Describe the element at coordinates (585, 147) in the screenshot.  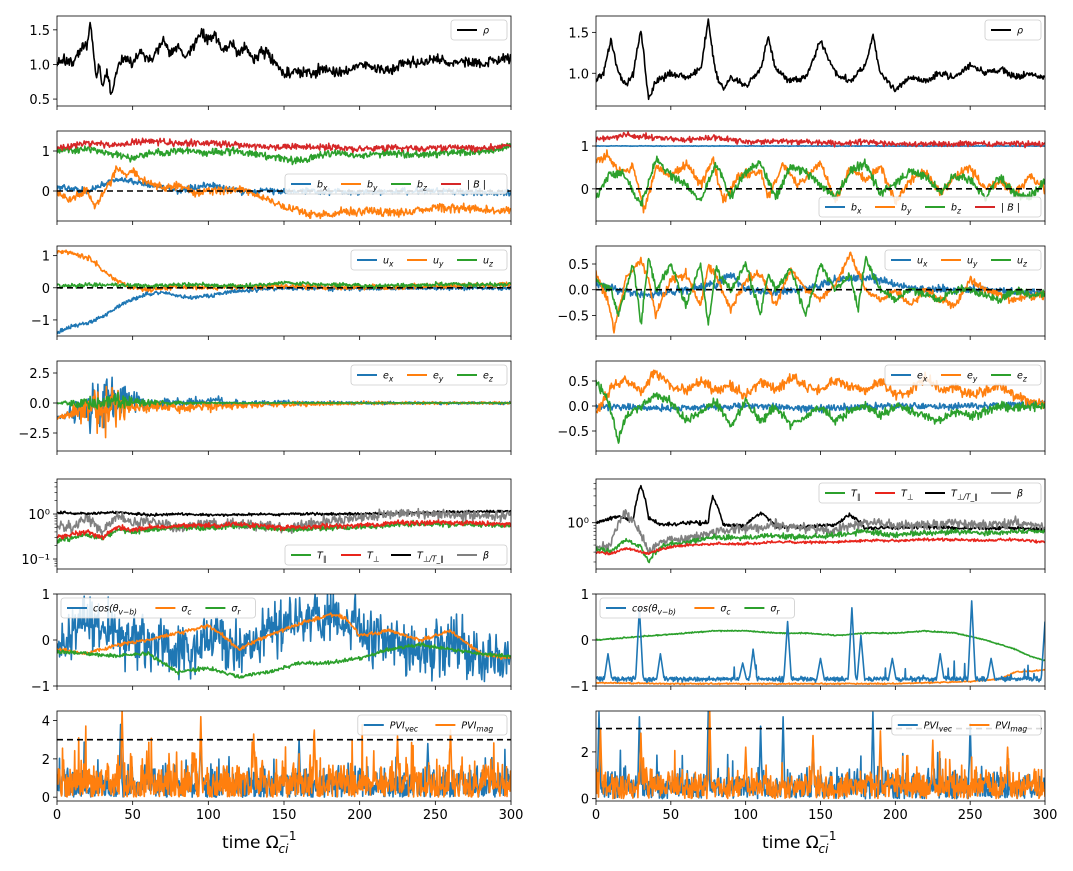
I see `ytick-label-R1-1: 1` at that location.